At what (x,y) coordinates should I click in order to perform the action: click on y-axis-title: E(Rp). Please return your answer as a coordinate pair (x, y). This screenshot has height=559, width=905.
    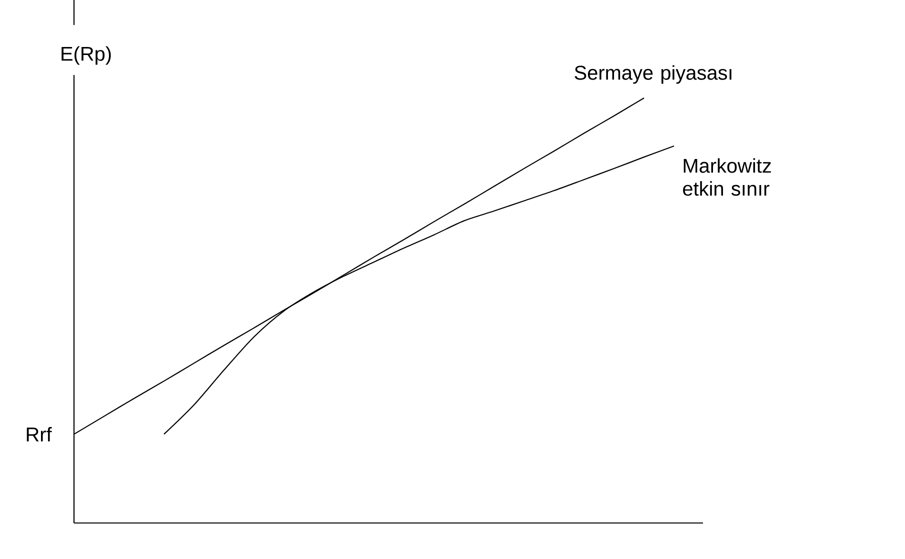
    Looking at the image, I should click on (86, 55).